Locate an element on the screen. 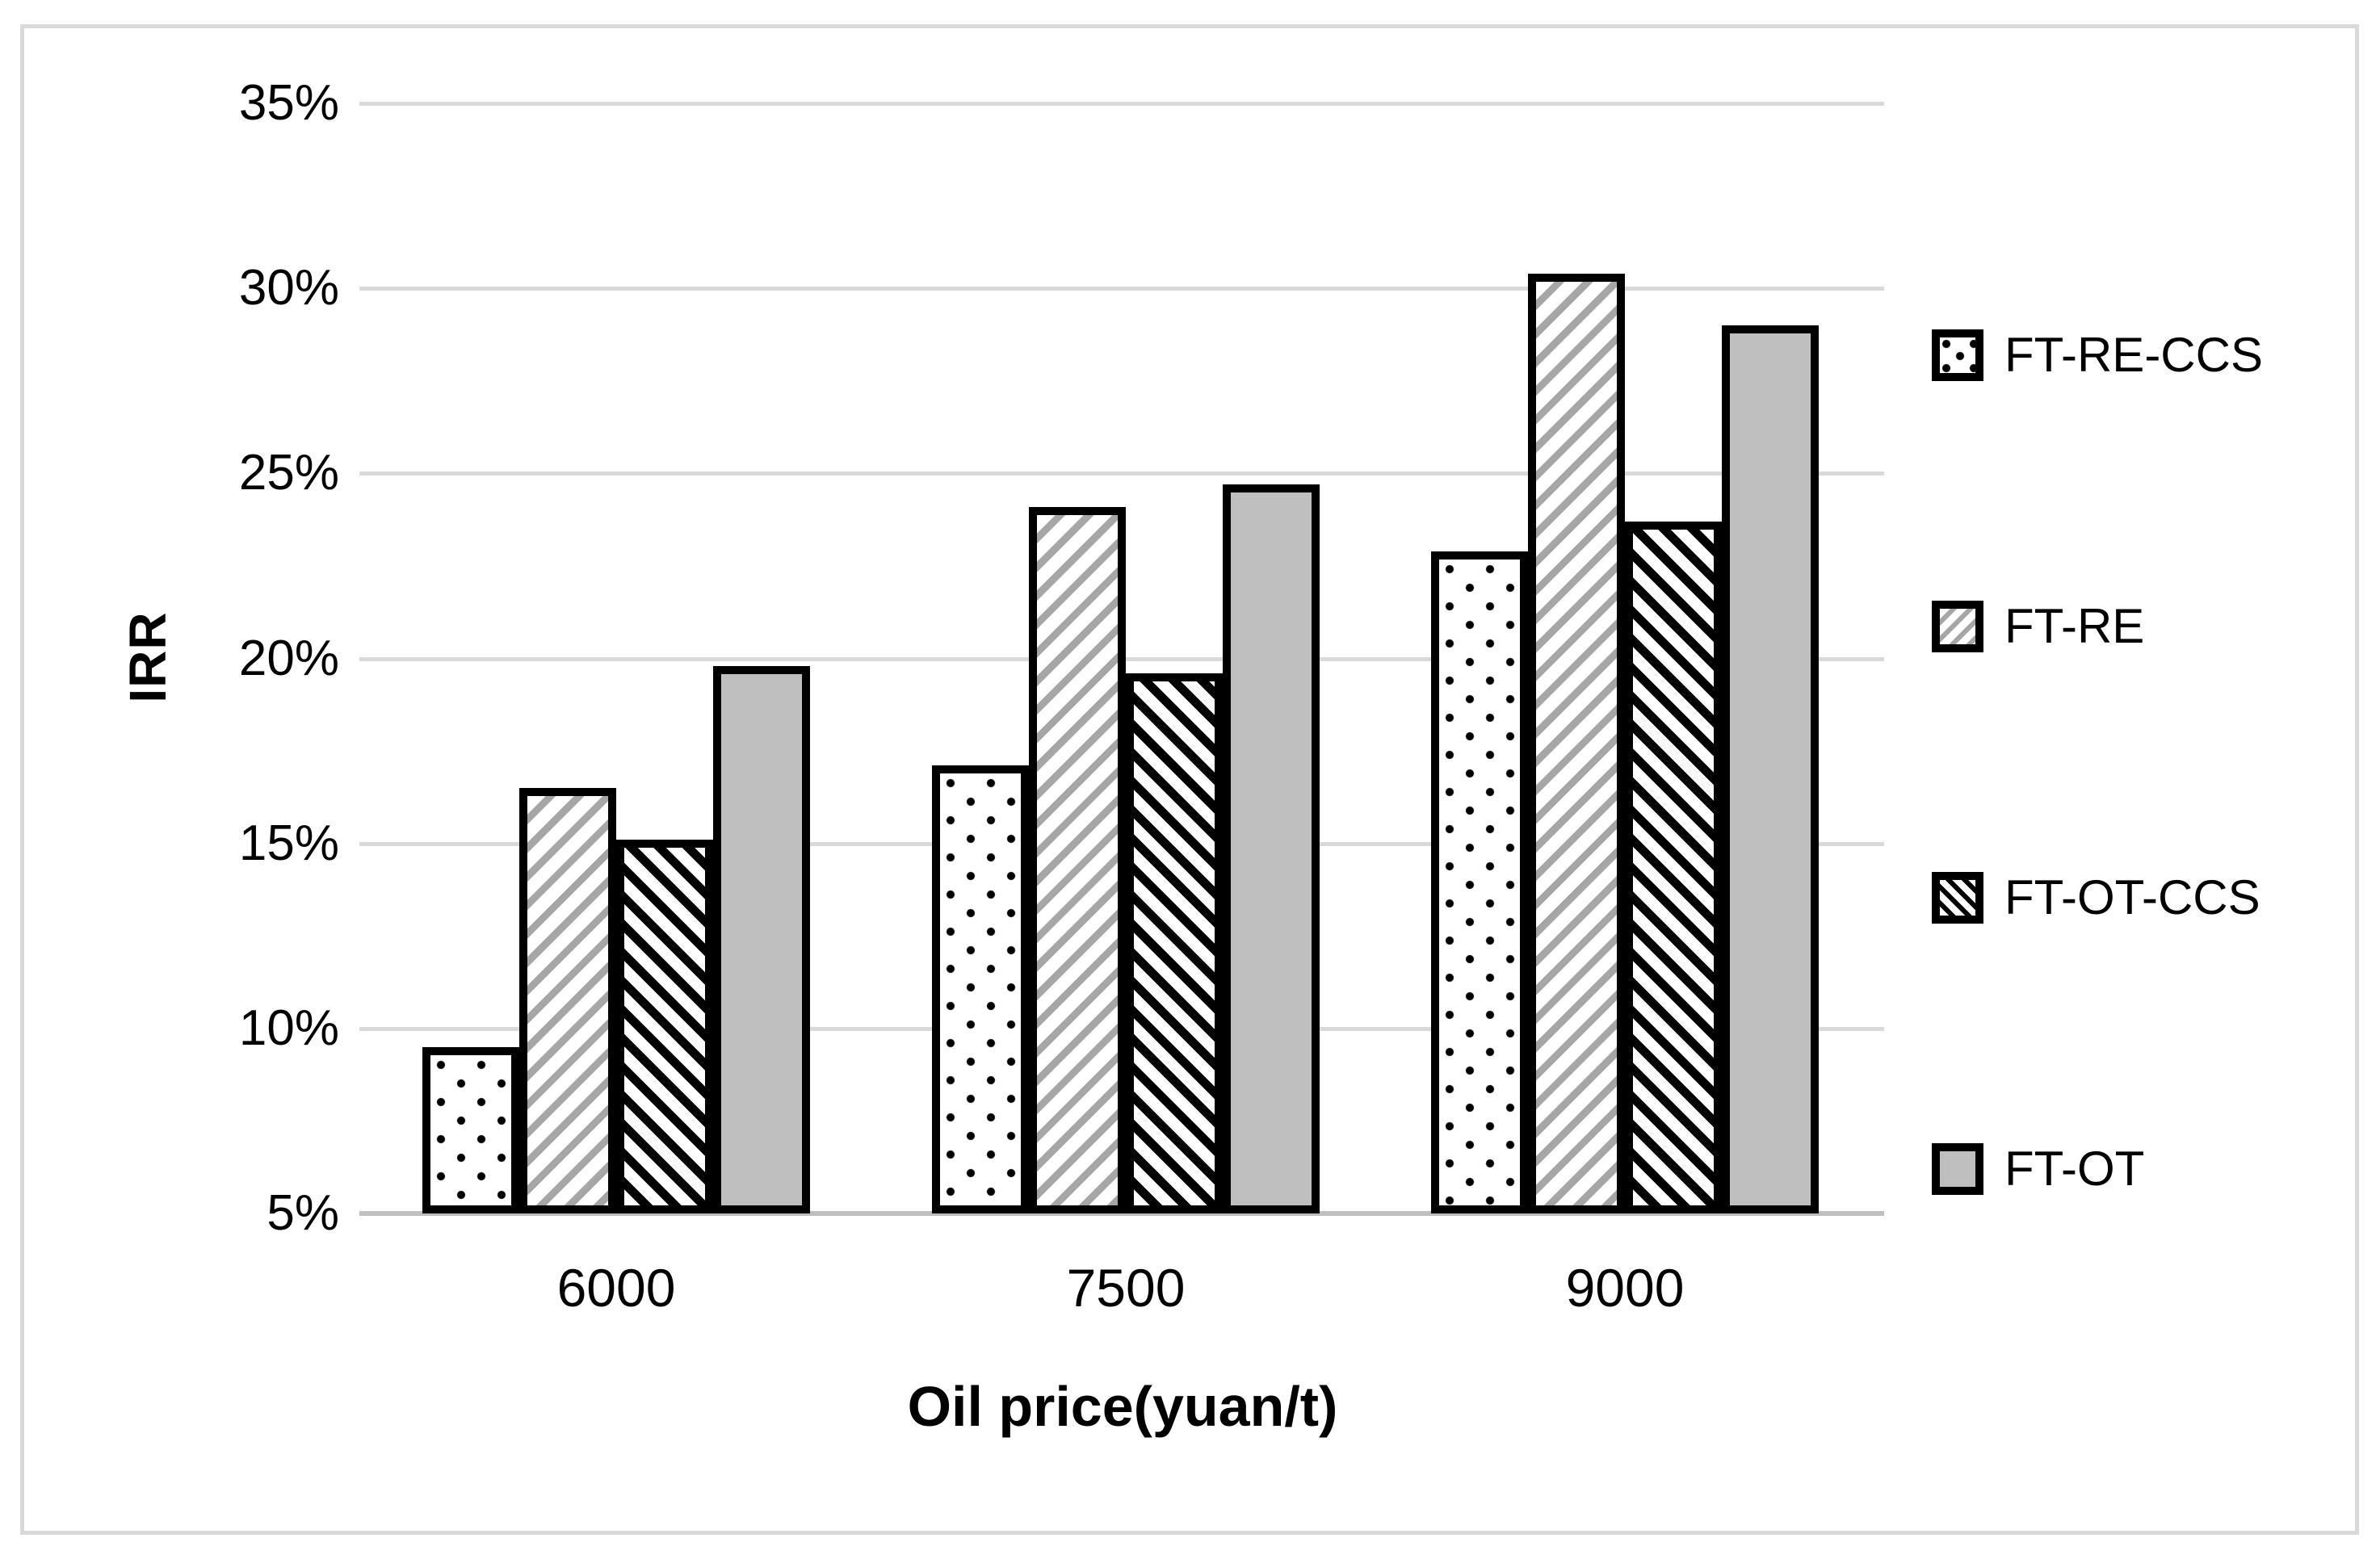 Image resolution: width=2380 pixels, height=1559 pixels. x-tick-label-7500: 7500 is located at coordinates (1126, 1288).